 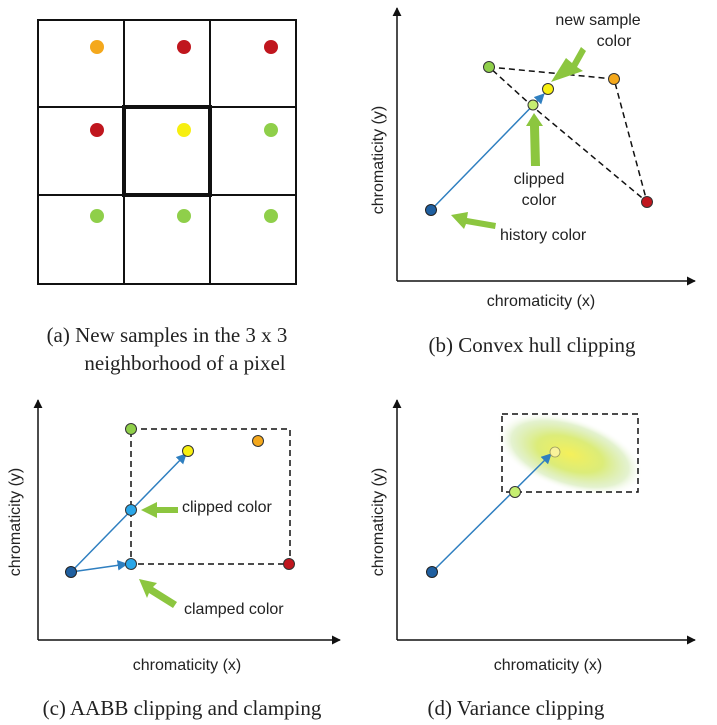 What do you see at coordinates (515, 492) in the screenshot?
I see `clipped-point-d` at bounding box center [515, 492].